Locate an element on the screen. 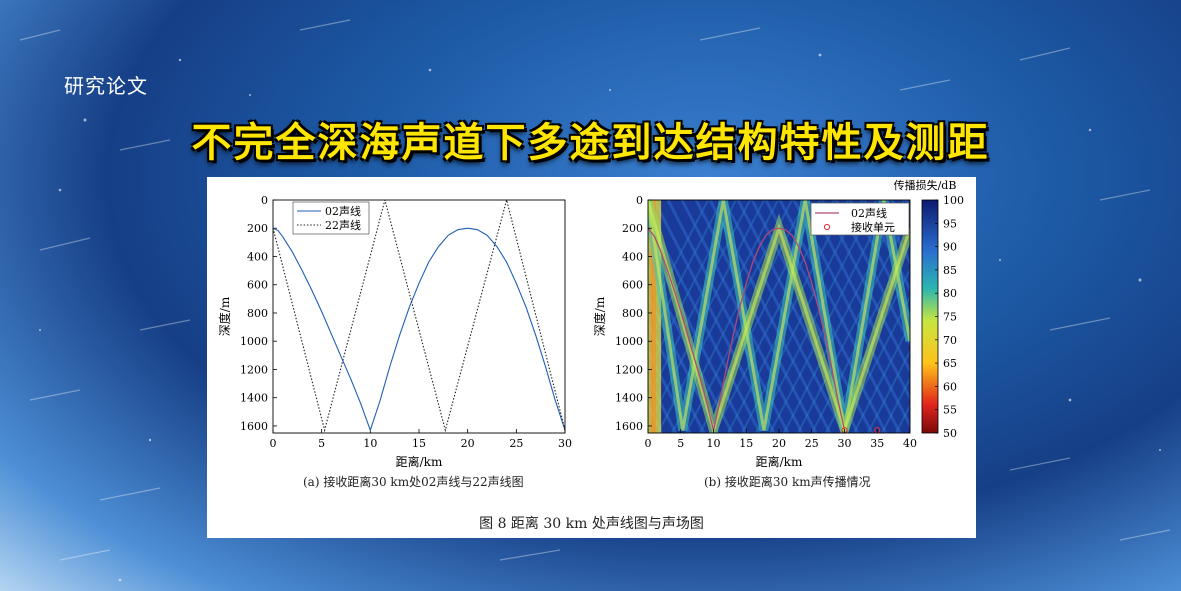  figure-caption: 图 8 距离 30 km 处声线图与声场图 is located at coordinates (591, 524).